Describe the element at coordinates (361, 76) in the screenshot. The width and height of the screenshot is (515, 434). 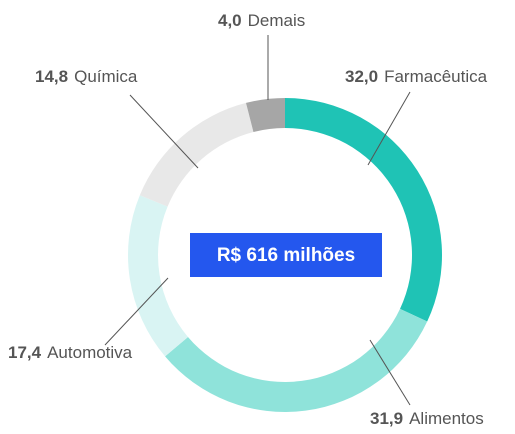
I see `value-label: 32,0` at that location.